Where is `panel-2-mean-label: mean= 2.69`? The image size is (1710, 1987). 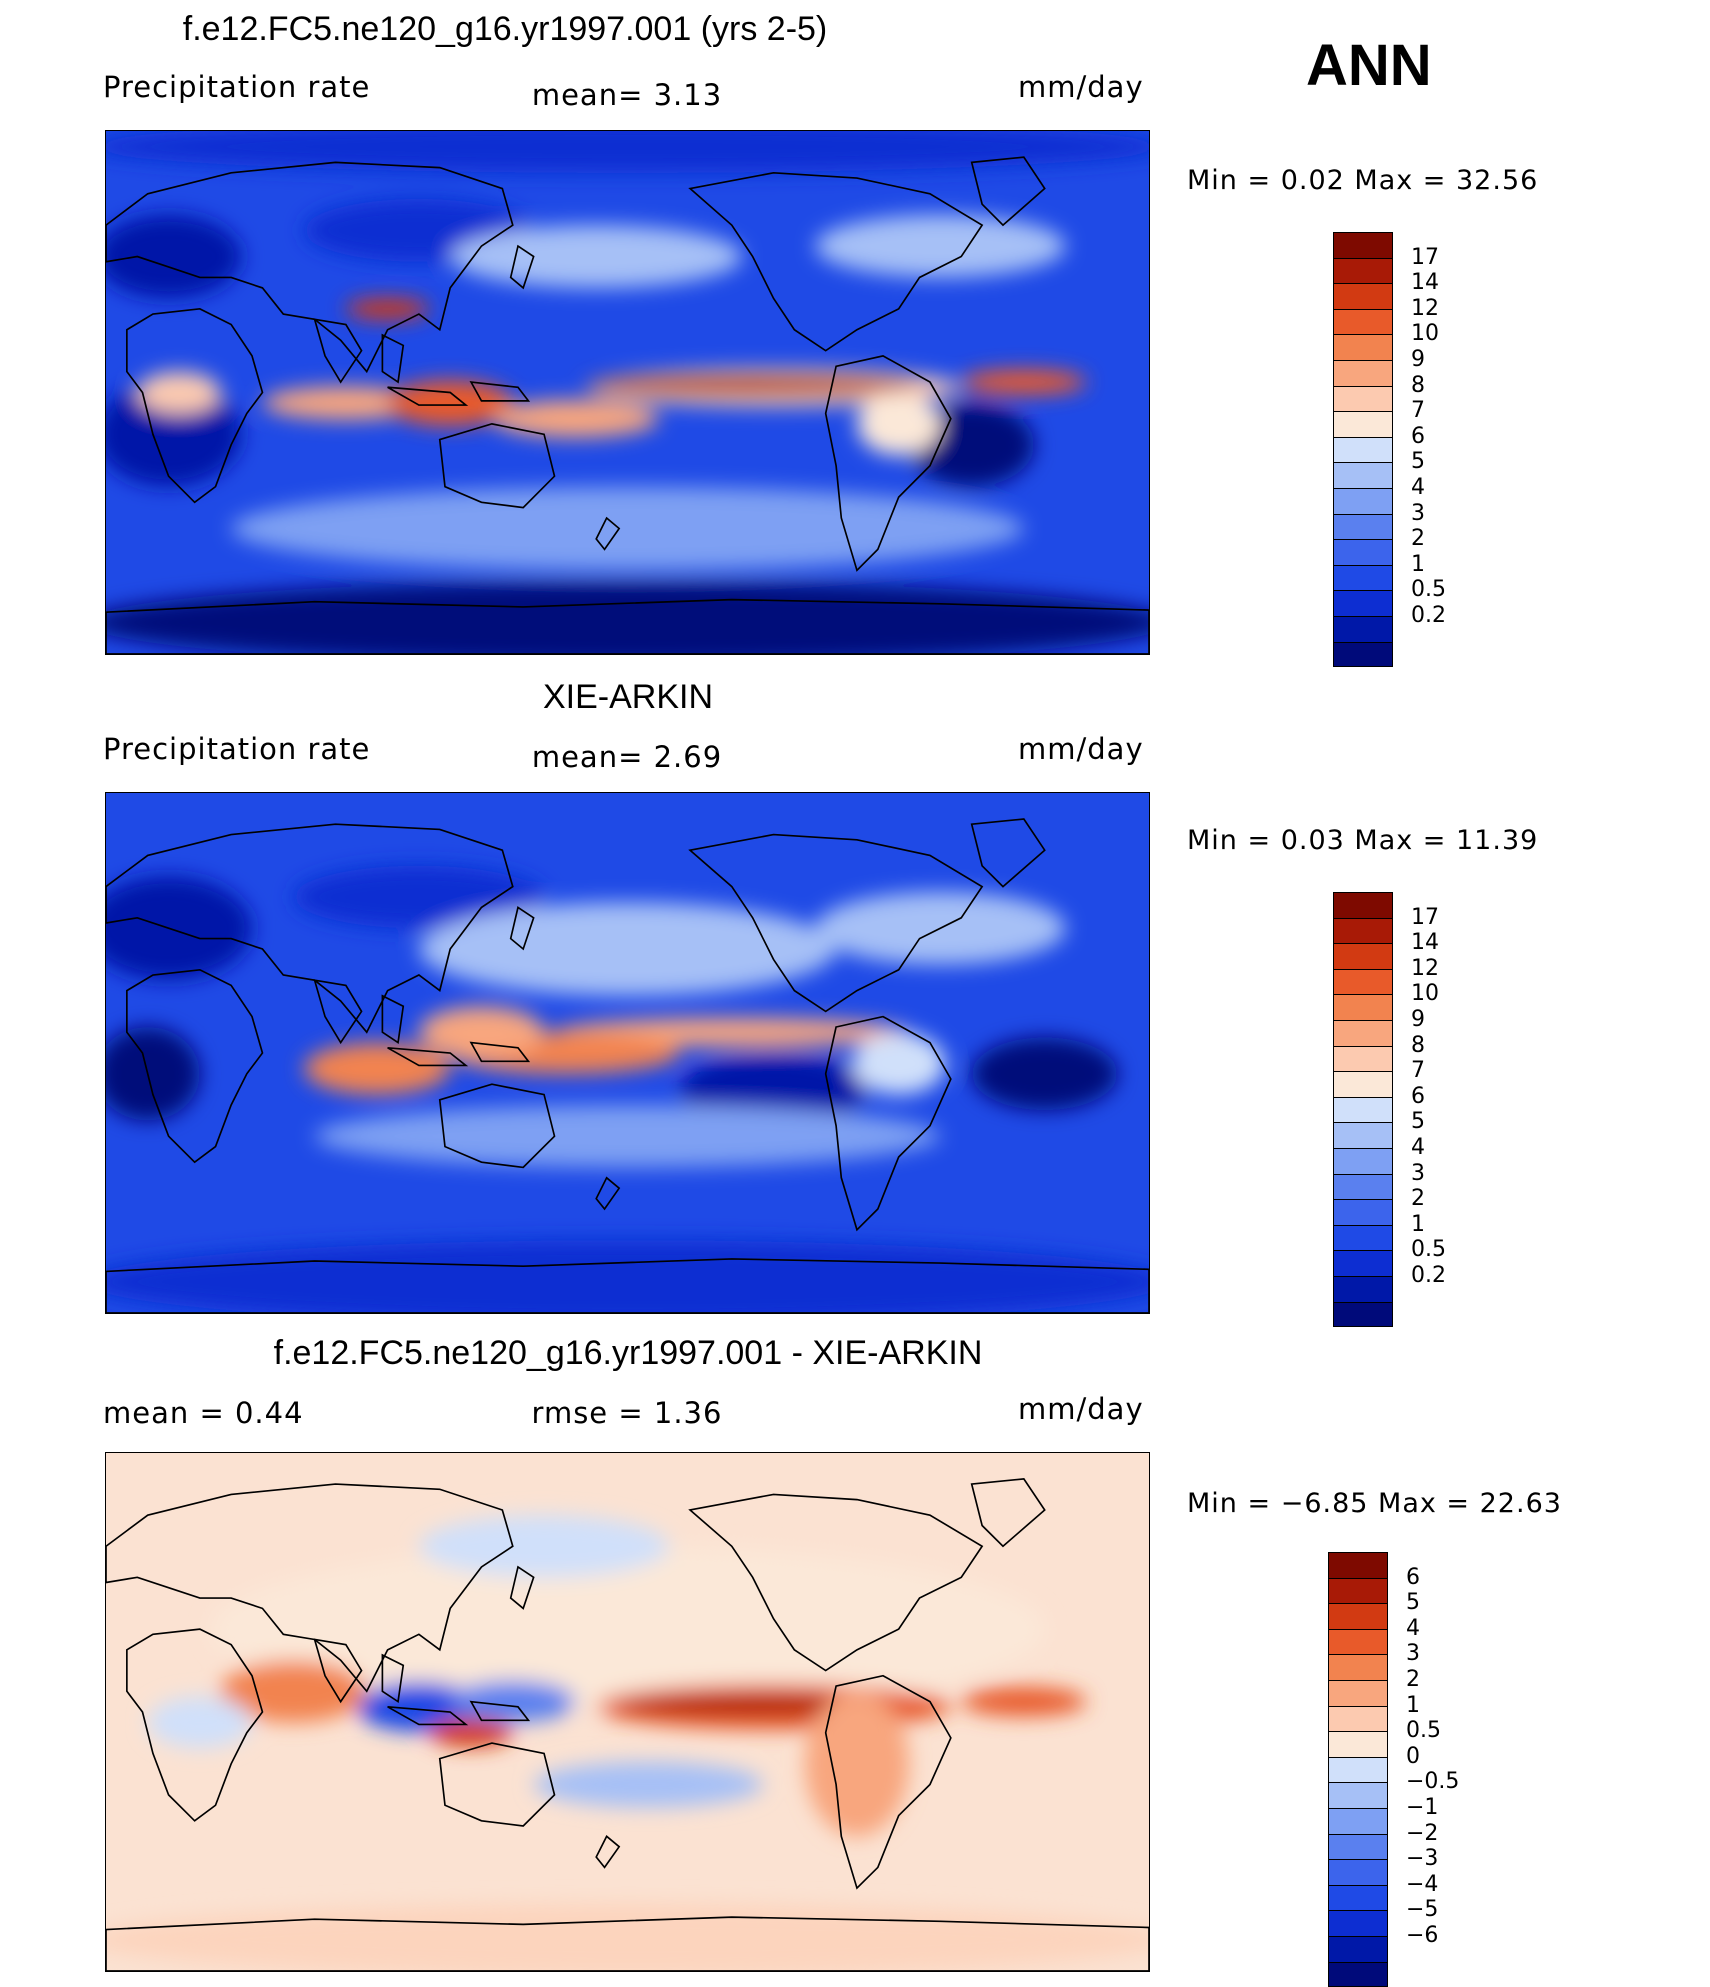 panel-2-mean-label: mean= 2.69 is located at coordinates (627, 757).